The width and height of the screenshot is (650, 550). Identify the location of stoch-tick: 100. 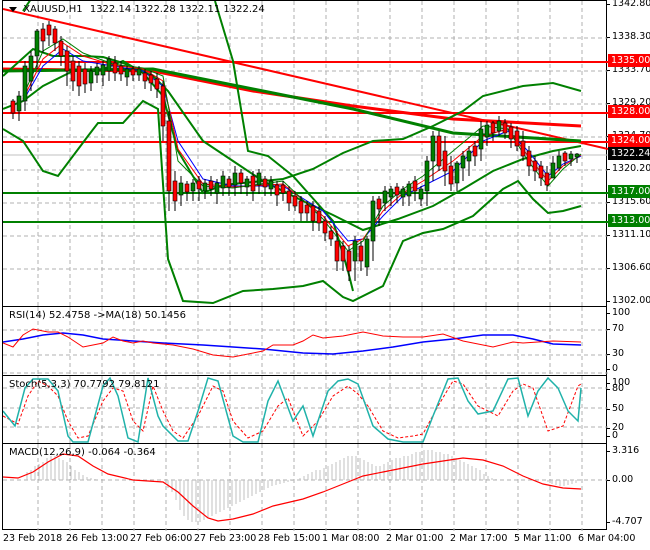
(618, 382).